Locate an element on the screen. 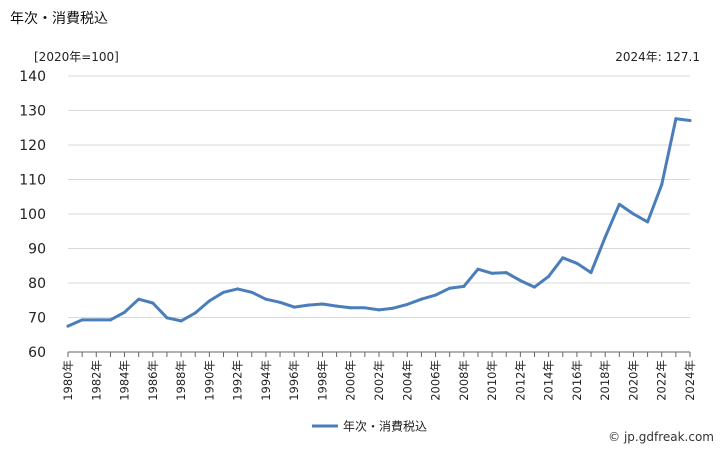 This screenshot has width=728, height=450. y-tick-label: 110 is located at coordinates (32, 181).